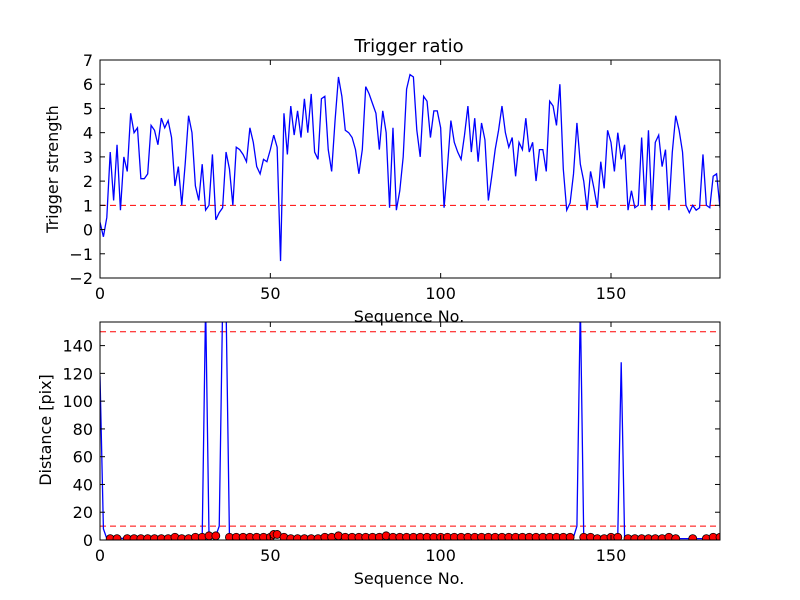  I want to click on top-ytick-label: 6, so click(88, 84).